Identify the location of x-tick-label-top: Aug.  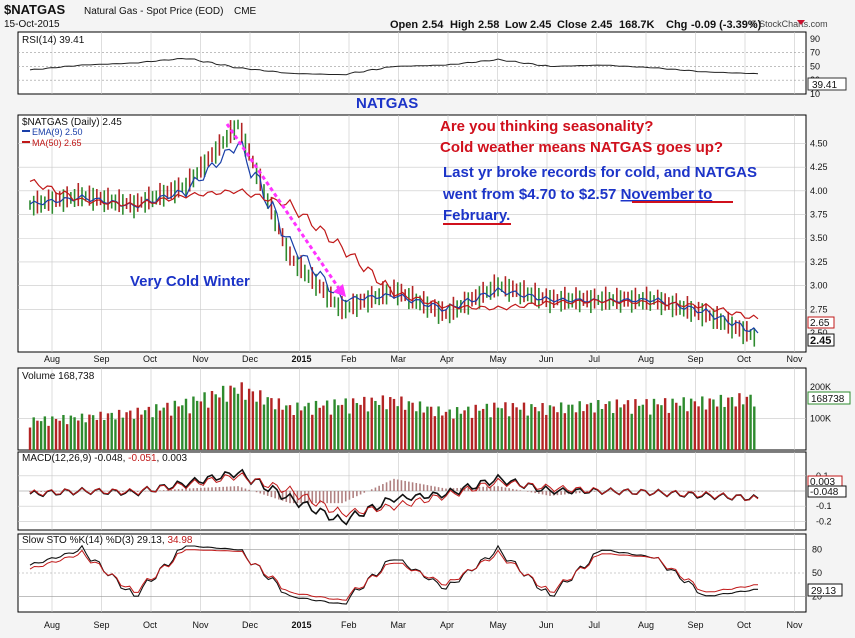
(646, 359).